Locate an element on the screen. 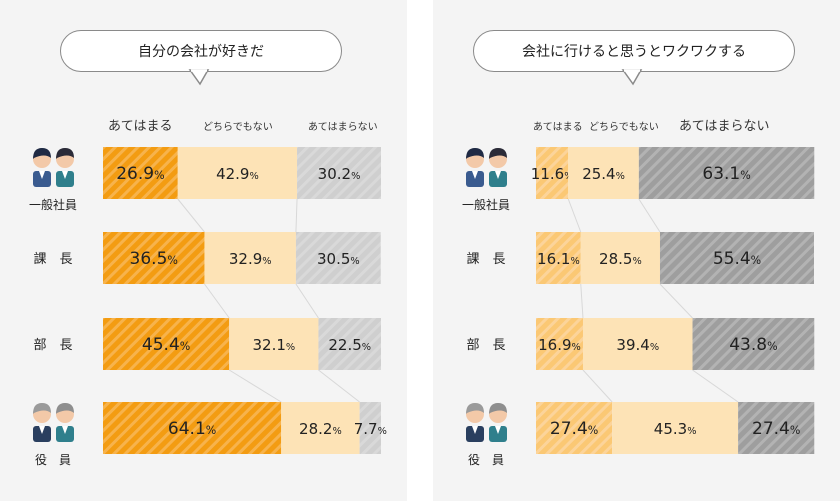 The width and height of the screenshot is (840, 501). data-label: 28.5% is located at coordinates (620, 259).